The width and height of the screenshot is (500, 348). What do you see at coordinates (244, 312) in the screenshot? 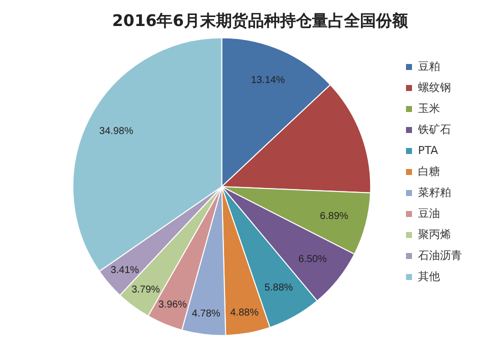
I see `data-label: 4.88%` at bounding box center [244, 312].